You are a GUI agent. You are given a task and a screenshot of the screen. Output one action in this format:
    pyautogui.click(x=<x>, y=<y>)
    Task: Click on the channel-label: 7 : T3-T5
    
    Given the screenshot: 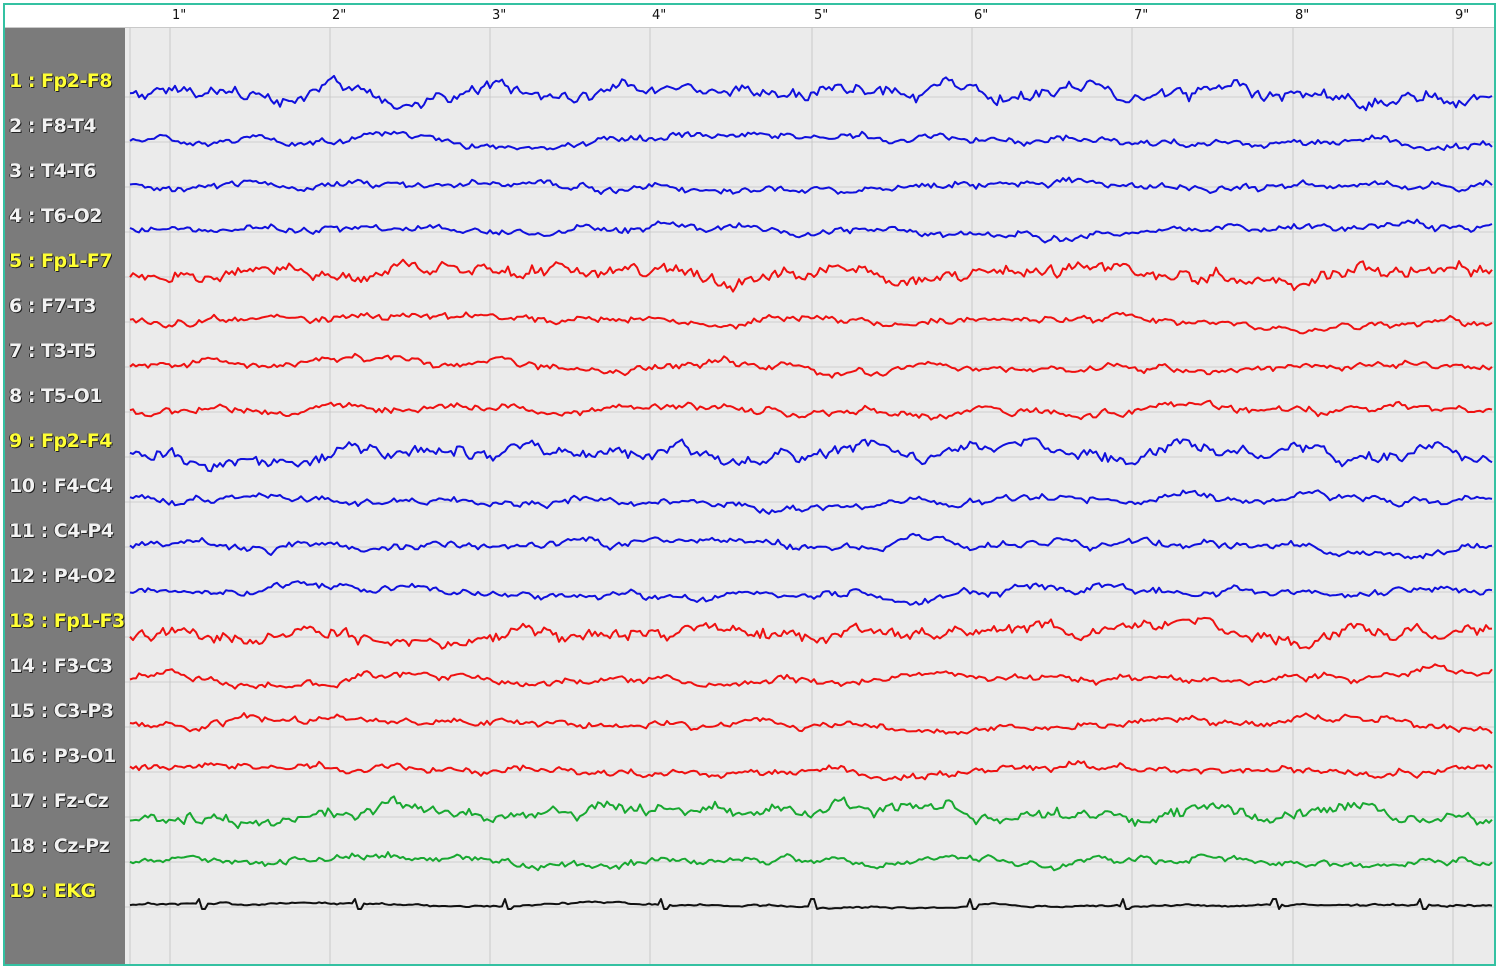 What is the action you would take?
    pyautogui.click(x=53, y=351)
    